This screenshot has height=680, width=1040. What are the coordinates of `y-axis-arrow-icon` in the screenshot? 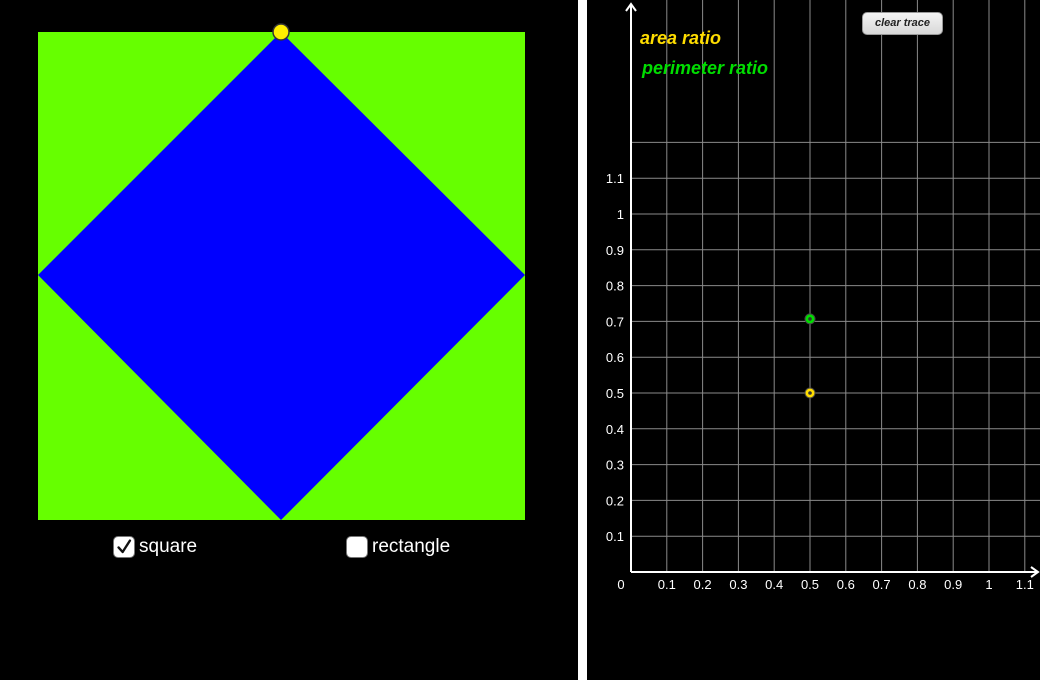 It's located at (631, 7).